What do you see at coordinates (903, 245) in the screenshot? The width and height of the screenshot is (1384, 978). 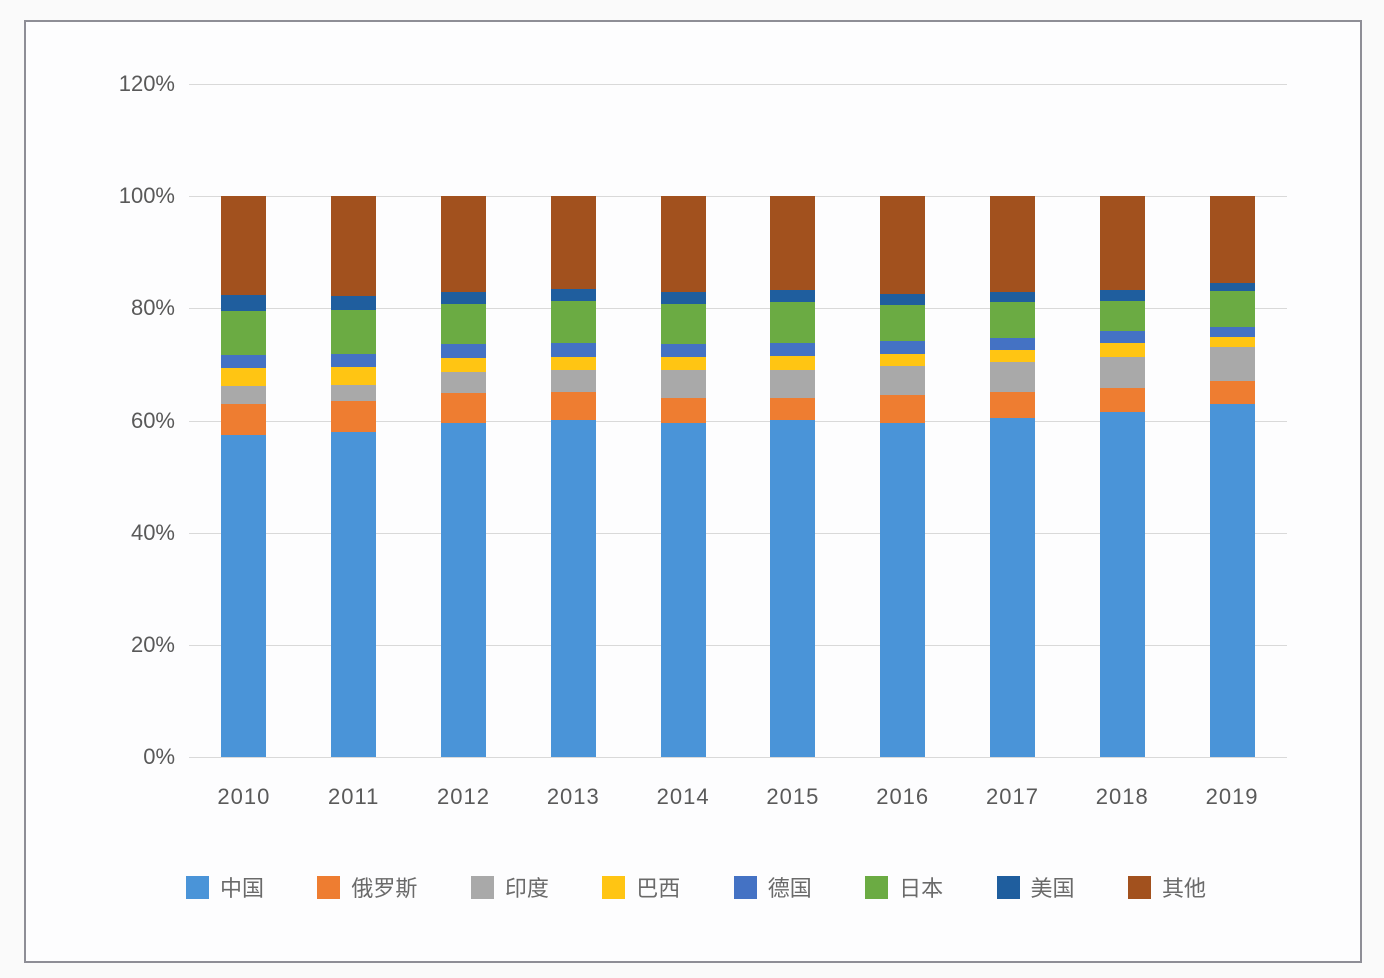 I see `bar-segment-2016-其他` at bounding box center [903, 245].